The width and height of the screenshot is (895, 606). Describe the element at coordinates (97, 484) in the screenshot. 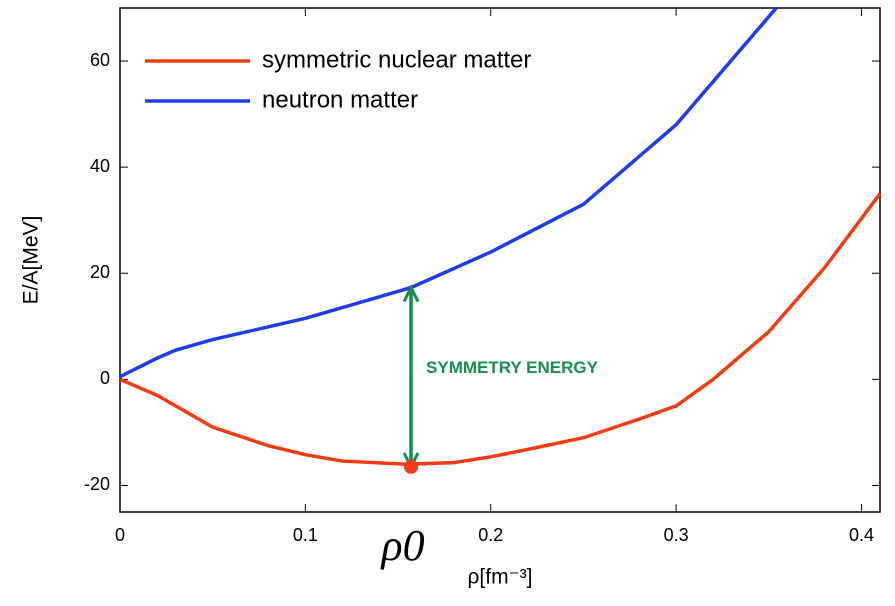

I see `y-tick-label: -20` at that location.